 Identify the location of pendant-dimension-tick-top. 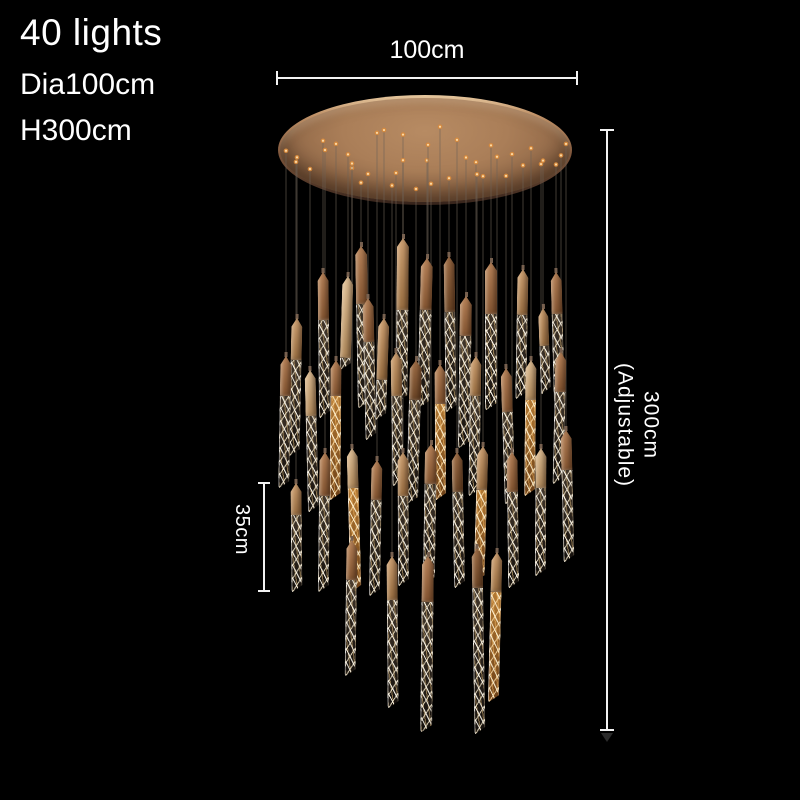
(264, 483).